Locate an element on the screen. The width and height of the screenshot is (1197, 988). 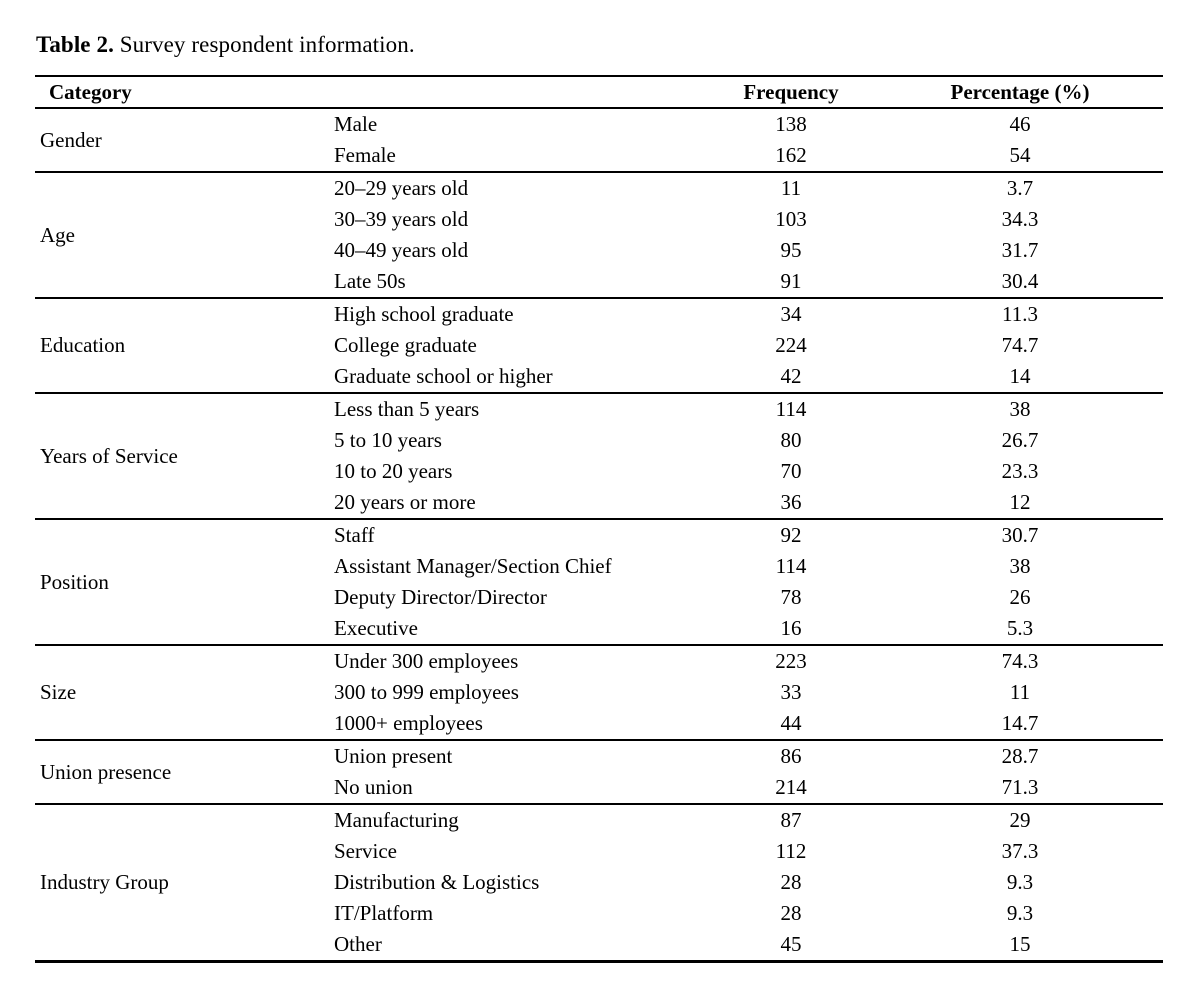
frequency-cell: 44 is located at coordinates (791, 723).